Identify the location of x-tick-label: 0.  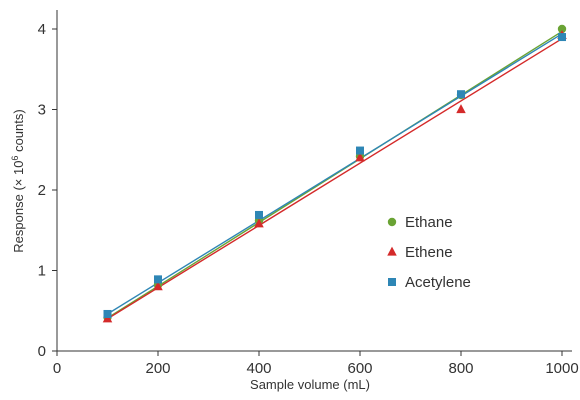
(57, 368).